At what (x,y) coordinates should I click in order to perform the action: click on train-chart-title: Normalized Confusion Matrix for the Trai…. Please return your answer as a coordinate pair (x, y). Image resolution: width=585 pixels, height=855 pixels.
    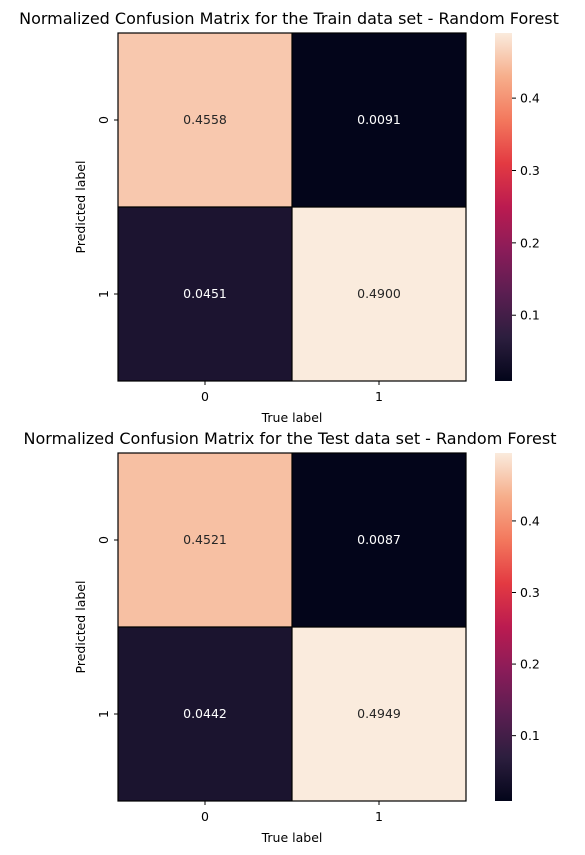
    Looking at the image, I should click on (289, 18).